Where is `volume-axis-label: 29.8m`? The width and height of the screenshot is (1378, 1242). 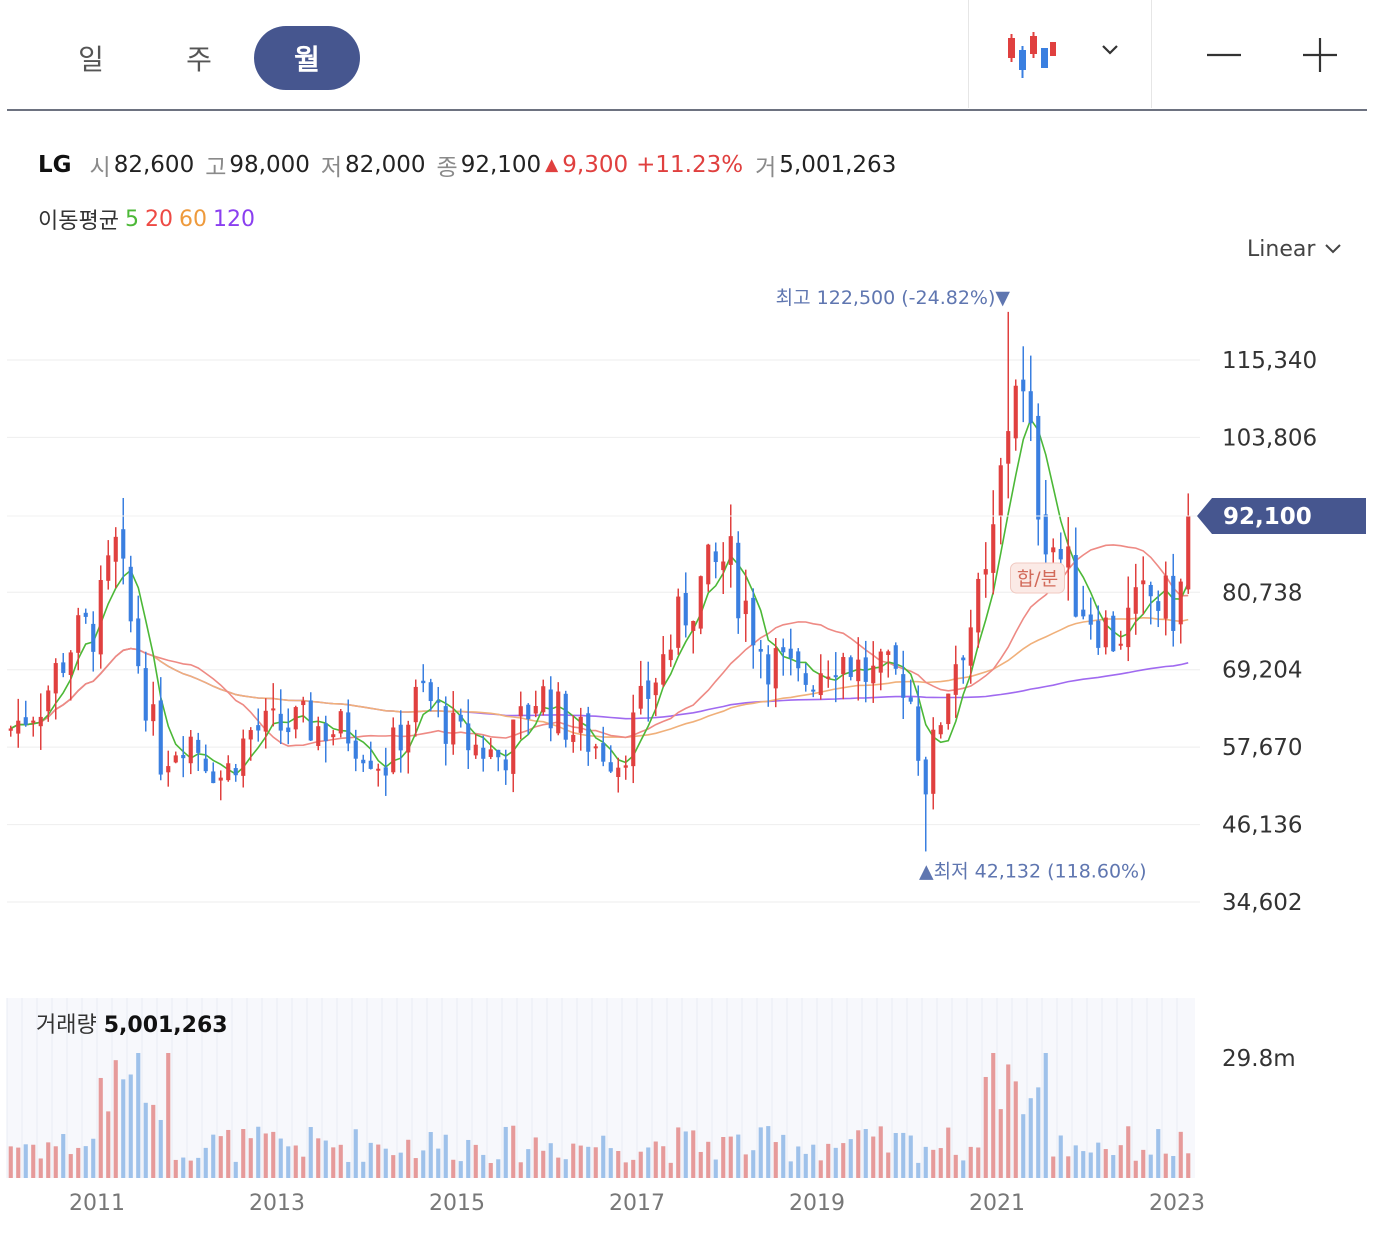
volume-axis-label: 29.8m is located at coordinates (1259, 1059).